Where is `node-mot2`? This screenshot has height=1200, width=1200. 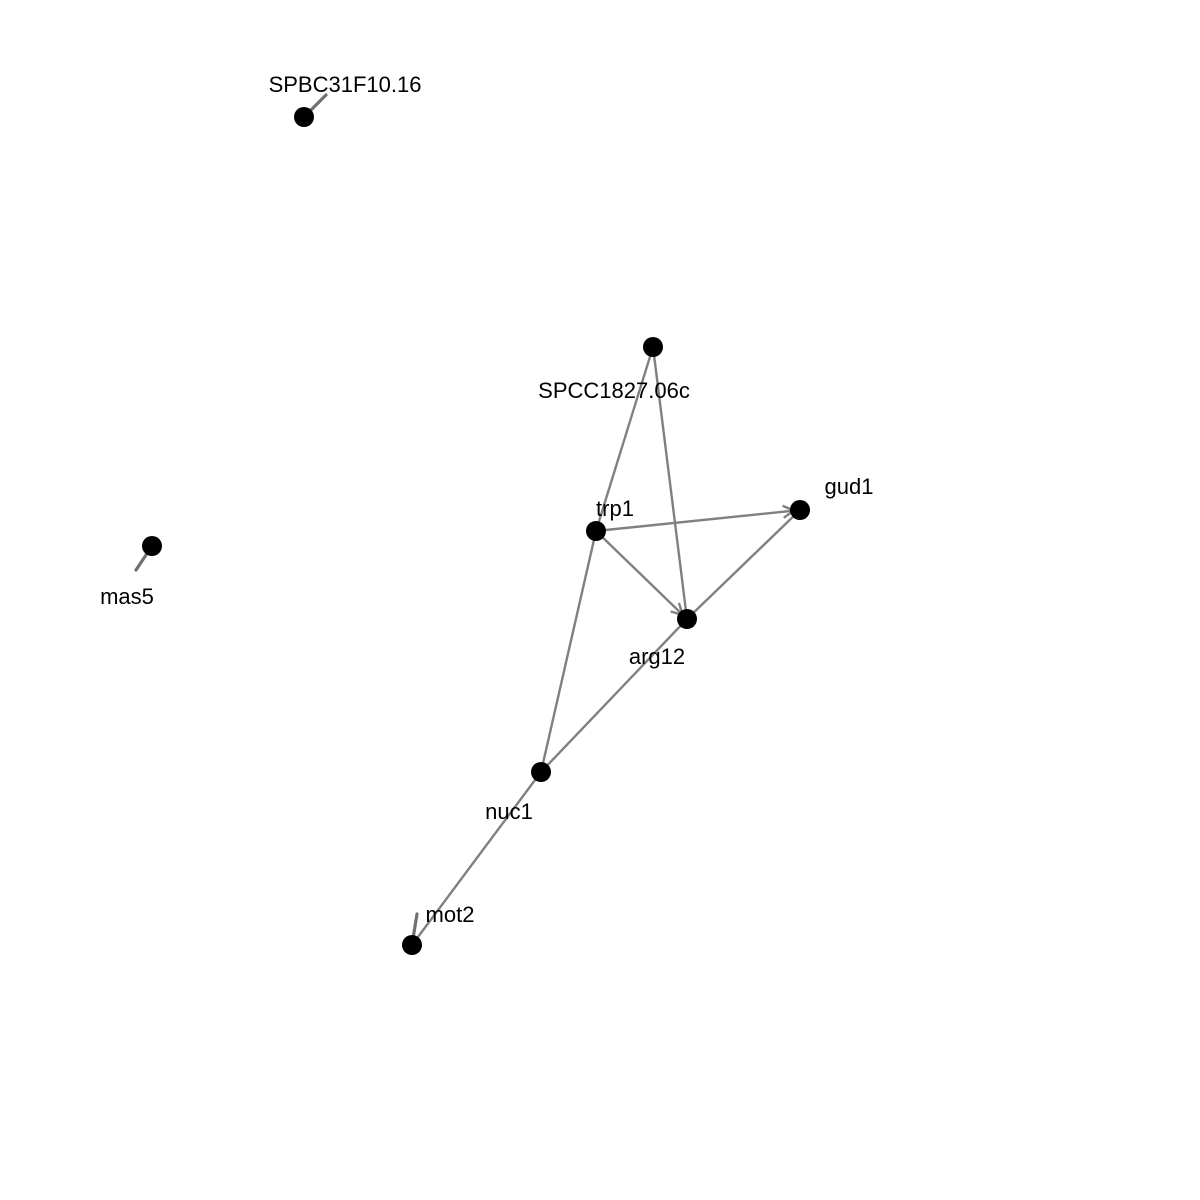 node-mot2 is located at coordinates (412, 945).